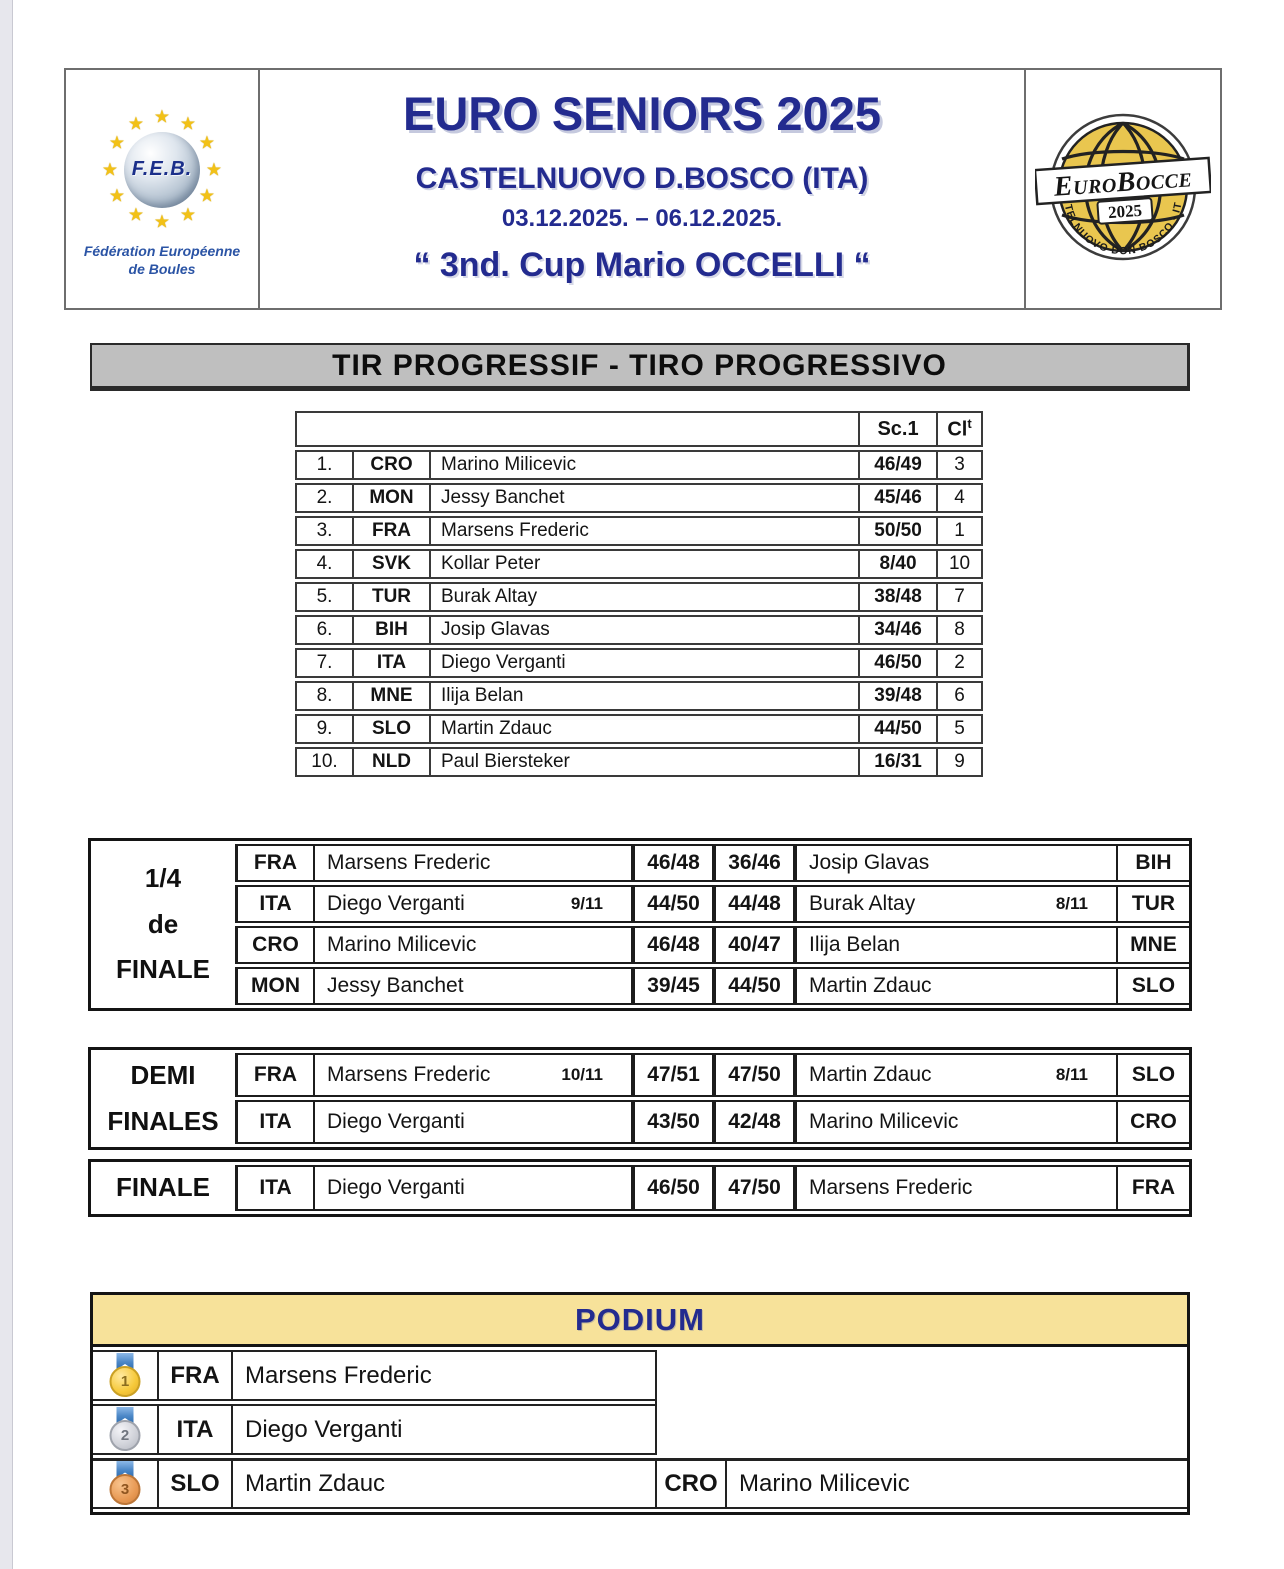  Describe the element at coordinates (754, 1122) in the screenshot. I see `score-value: 42/48` at that location.